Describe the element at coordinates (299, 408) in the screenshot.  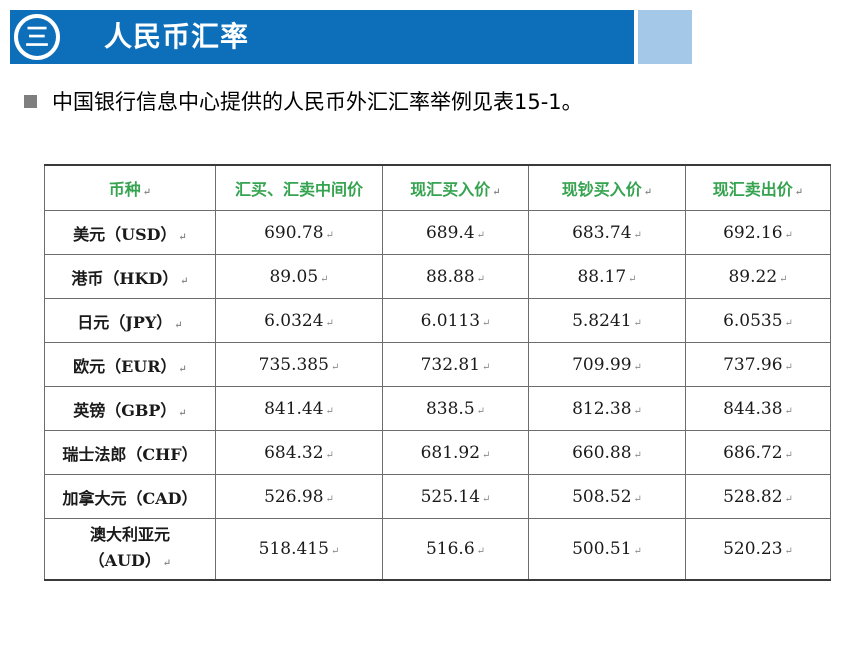
I see `mid-rate-cell: 841.44 ↵` at that location.